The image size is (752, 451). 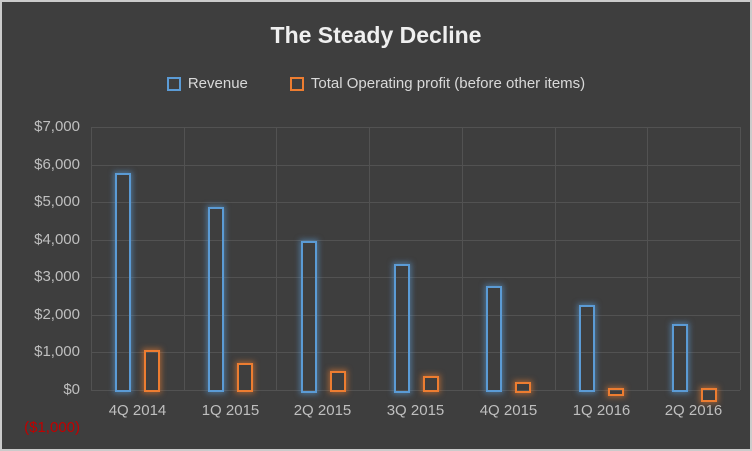 What do you see at coordinates (693, 410) in the screenshot?
I see `x-axis-label: 2Q 2016` at bounding box center [693, 410].